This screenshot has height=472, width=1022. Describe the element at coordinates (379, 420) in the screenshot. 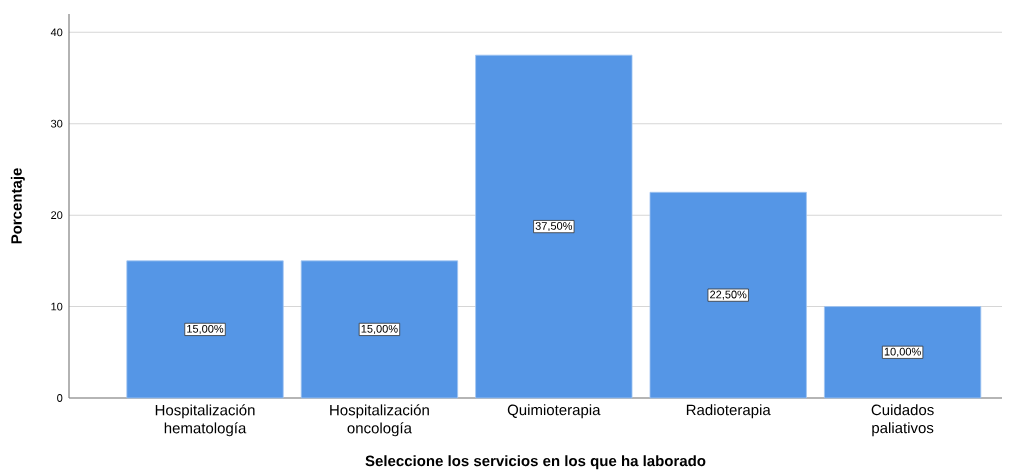

I see `x-tick-label: Hospitalización oncología` at that location.